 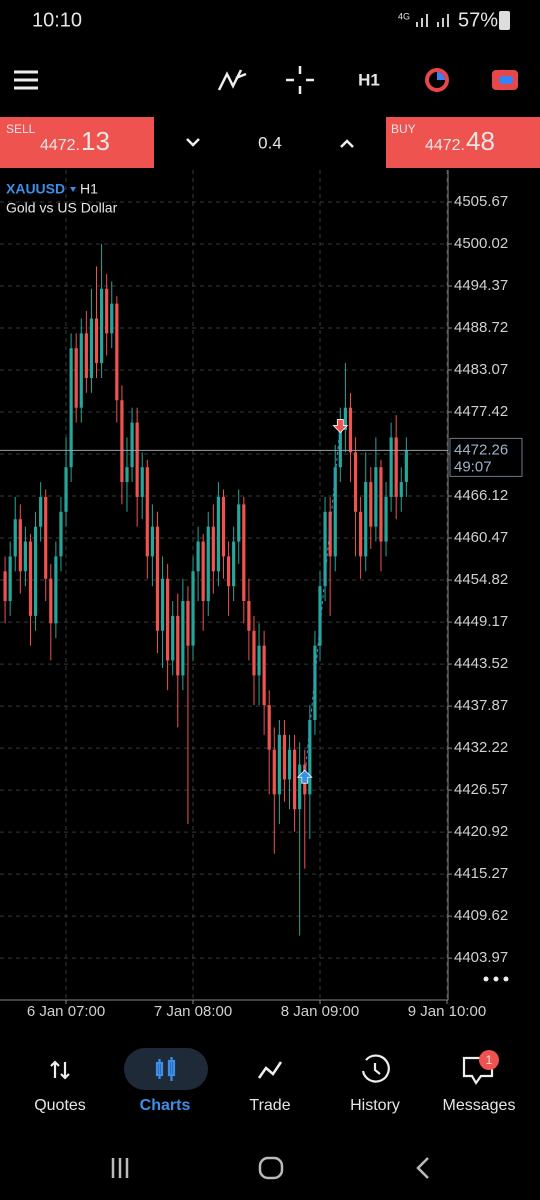 I want to click on symbol: XAUUSD, so click(x=35, y=189).